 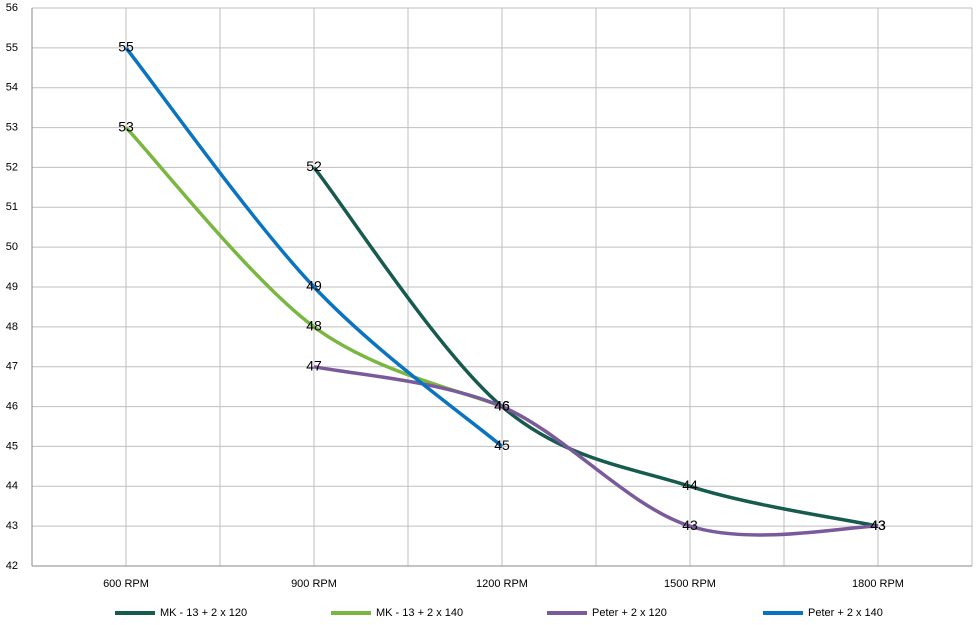 I want to click on y-tick-label: 53, so click(x=12, y=127).